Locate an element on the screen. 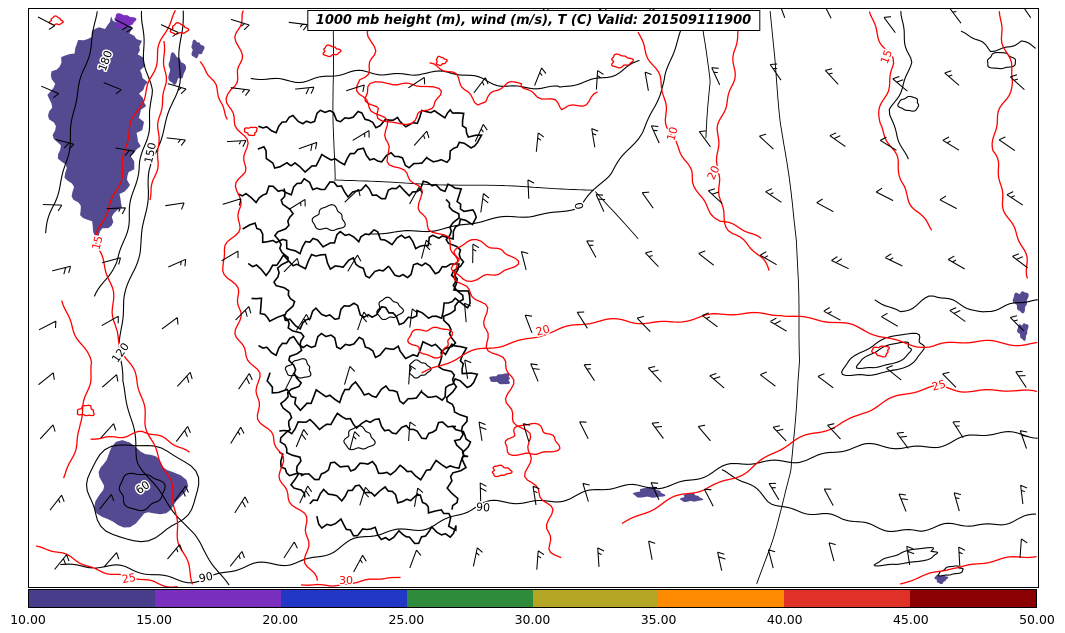 The height and width of the screenshot is (633, 1065). colorbar-tick-label: 35.00 is located at coordinates (658, 619).